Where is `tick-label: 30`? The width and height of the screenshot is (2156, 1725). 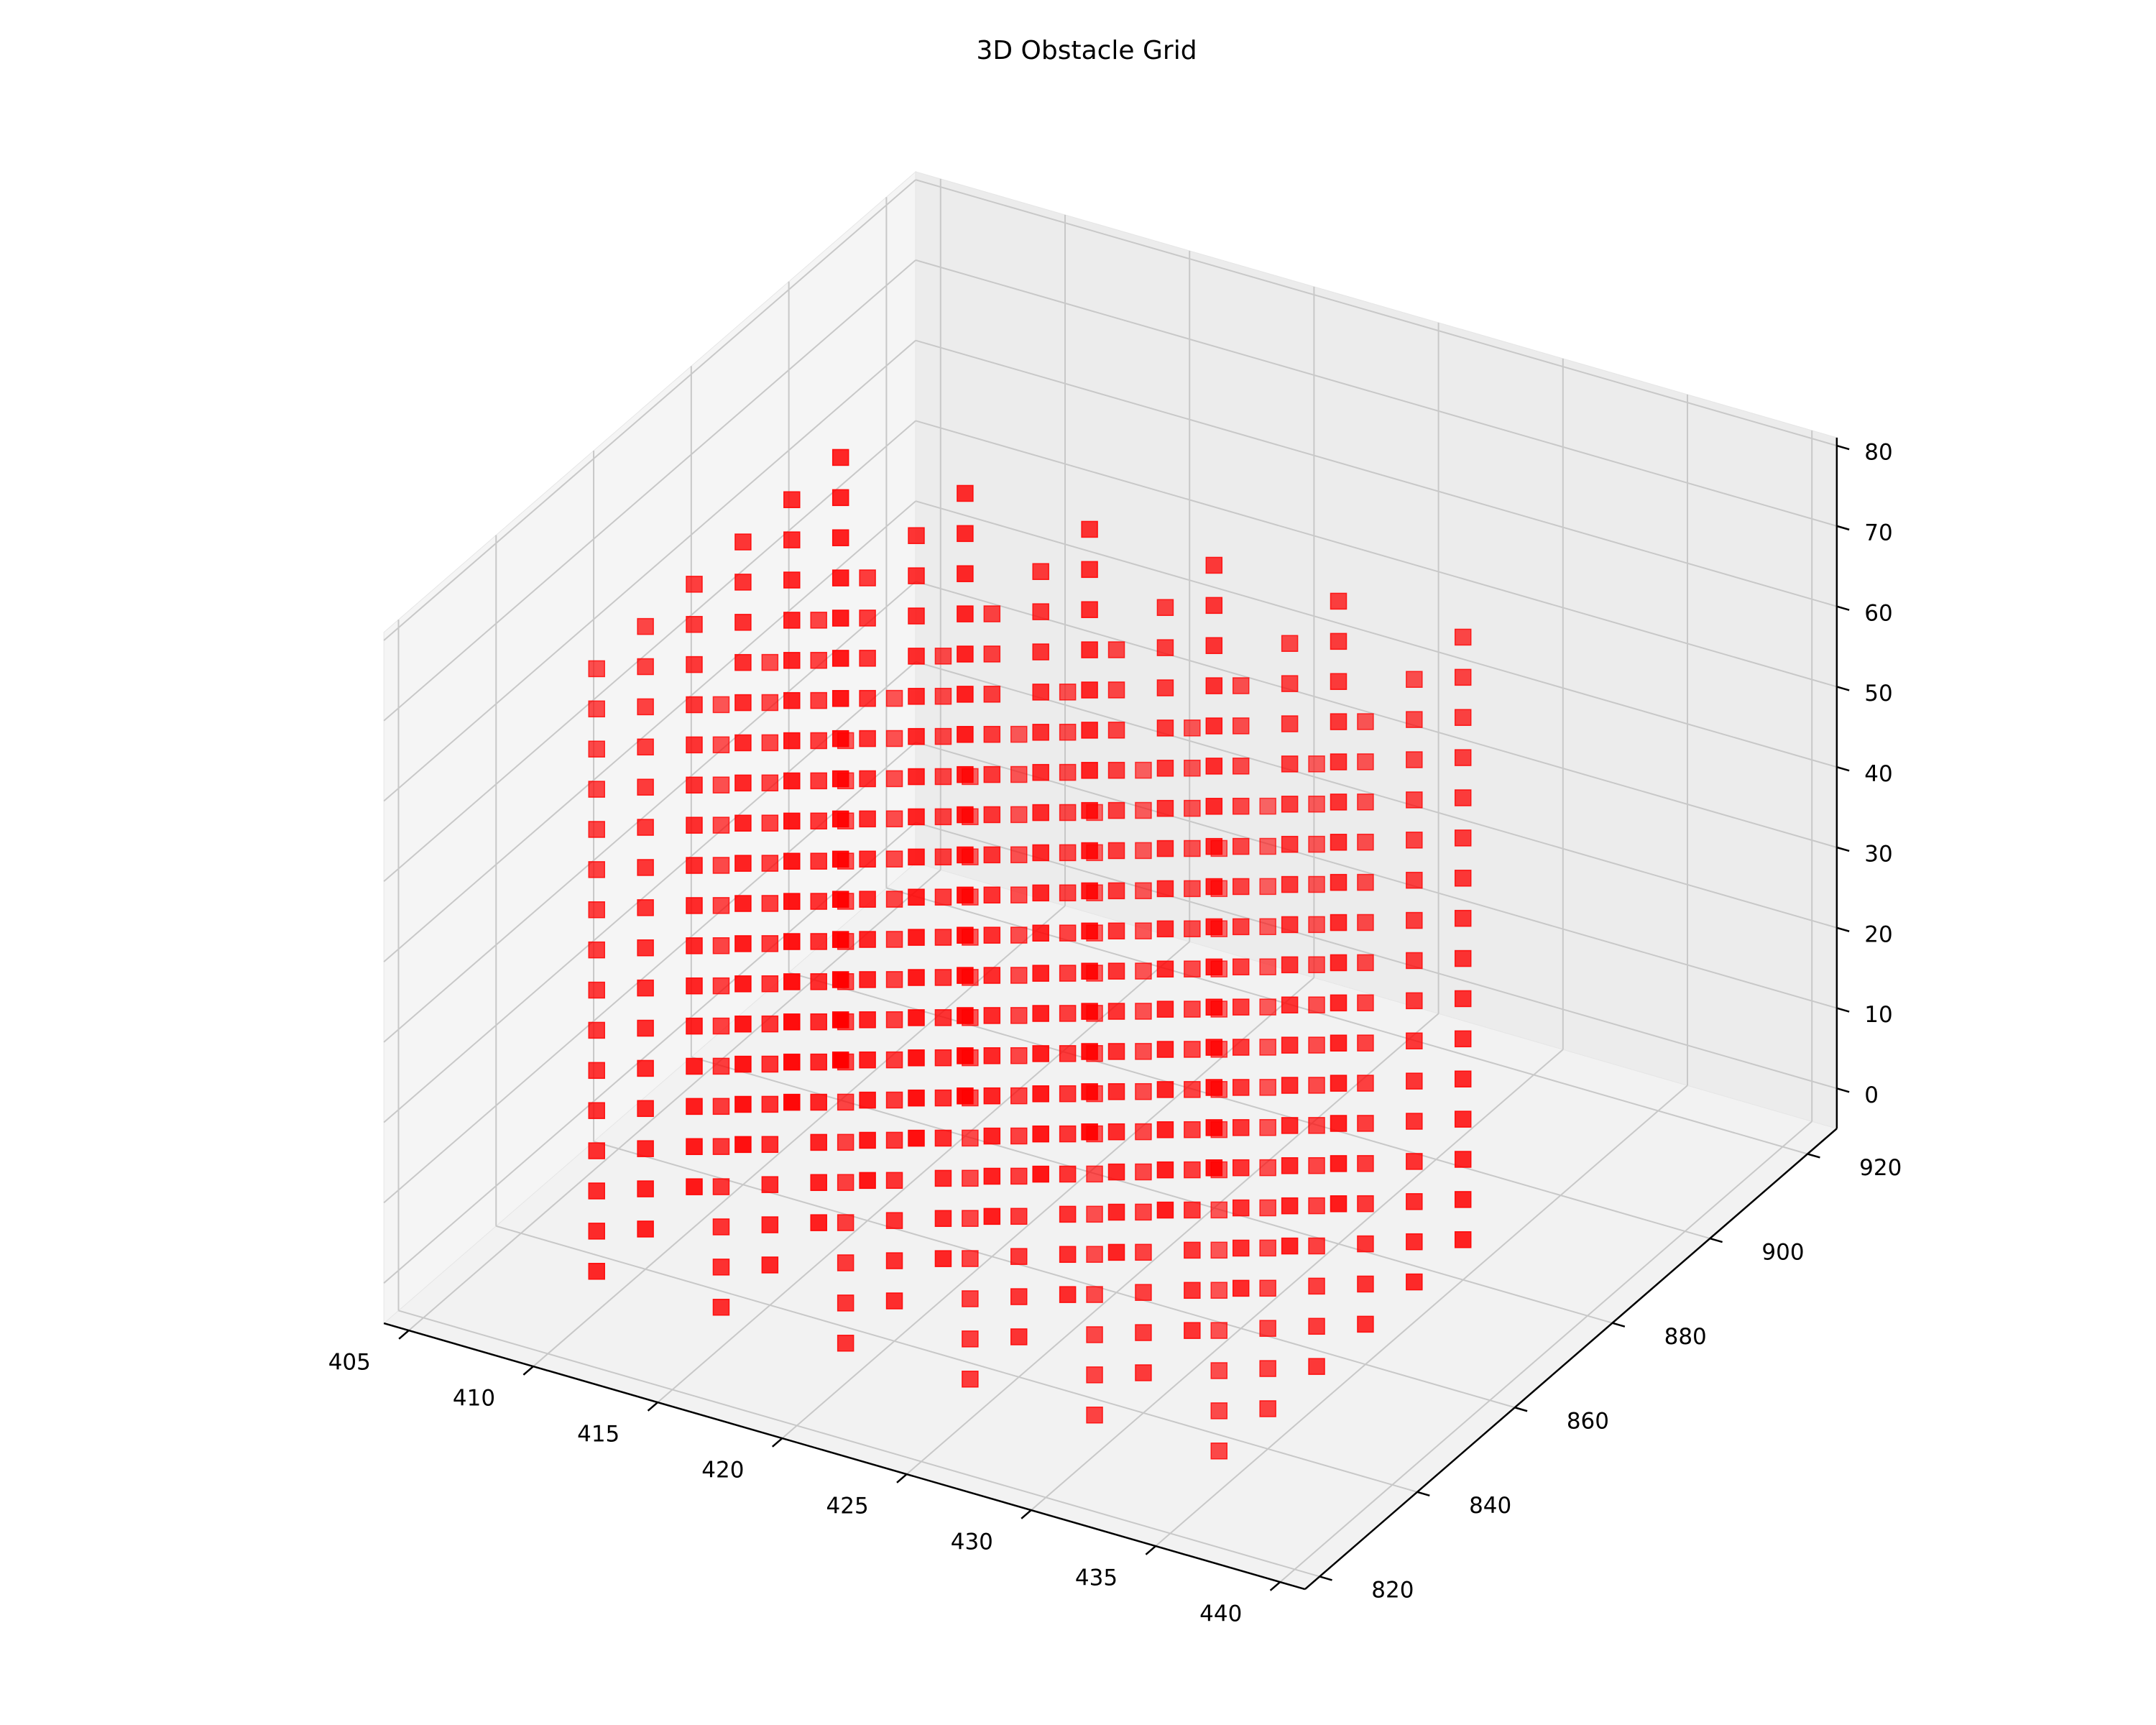
tick-label: 30 is located at coordinates (1878, 855).